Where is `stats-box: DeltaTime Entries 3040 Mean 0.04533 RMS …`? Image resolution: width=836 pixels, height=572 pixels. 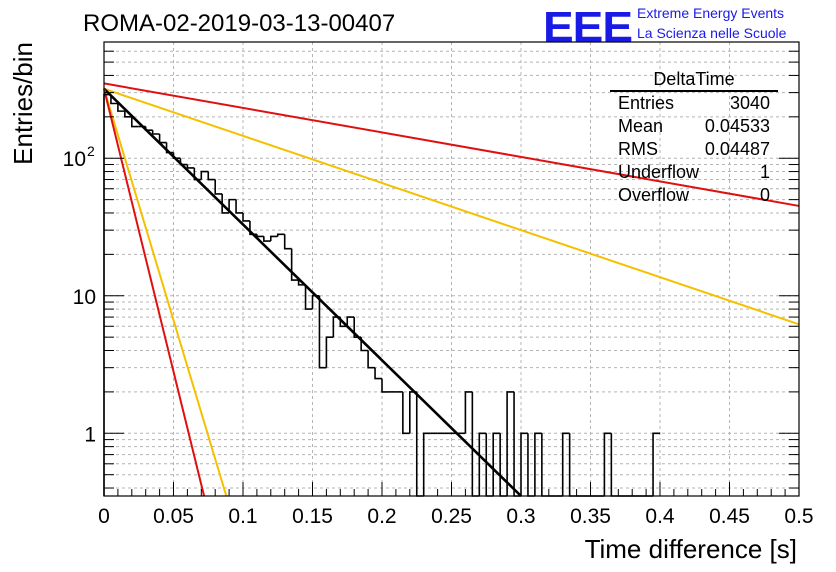 stats-box: DeltaTime Entries 3040 Mean 0.04533 RMS … is located at coordinates (694, 137).